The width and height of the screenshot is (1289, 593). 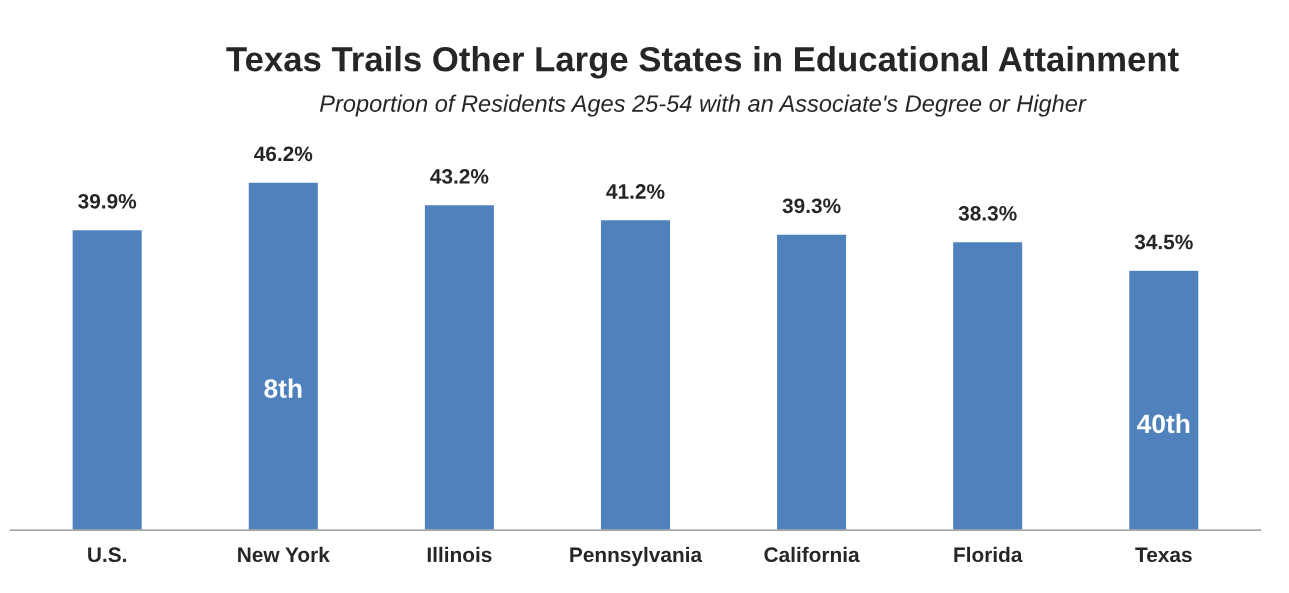 What do you see at coordinates (1163, 242) in the screenshot?
I see `data-label: 34.5%` at bounding box center [1163, 242].